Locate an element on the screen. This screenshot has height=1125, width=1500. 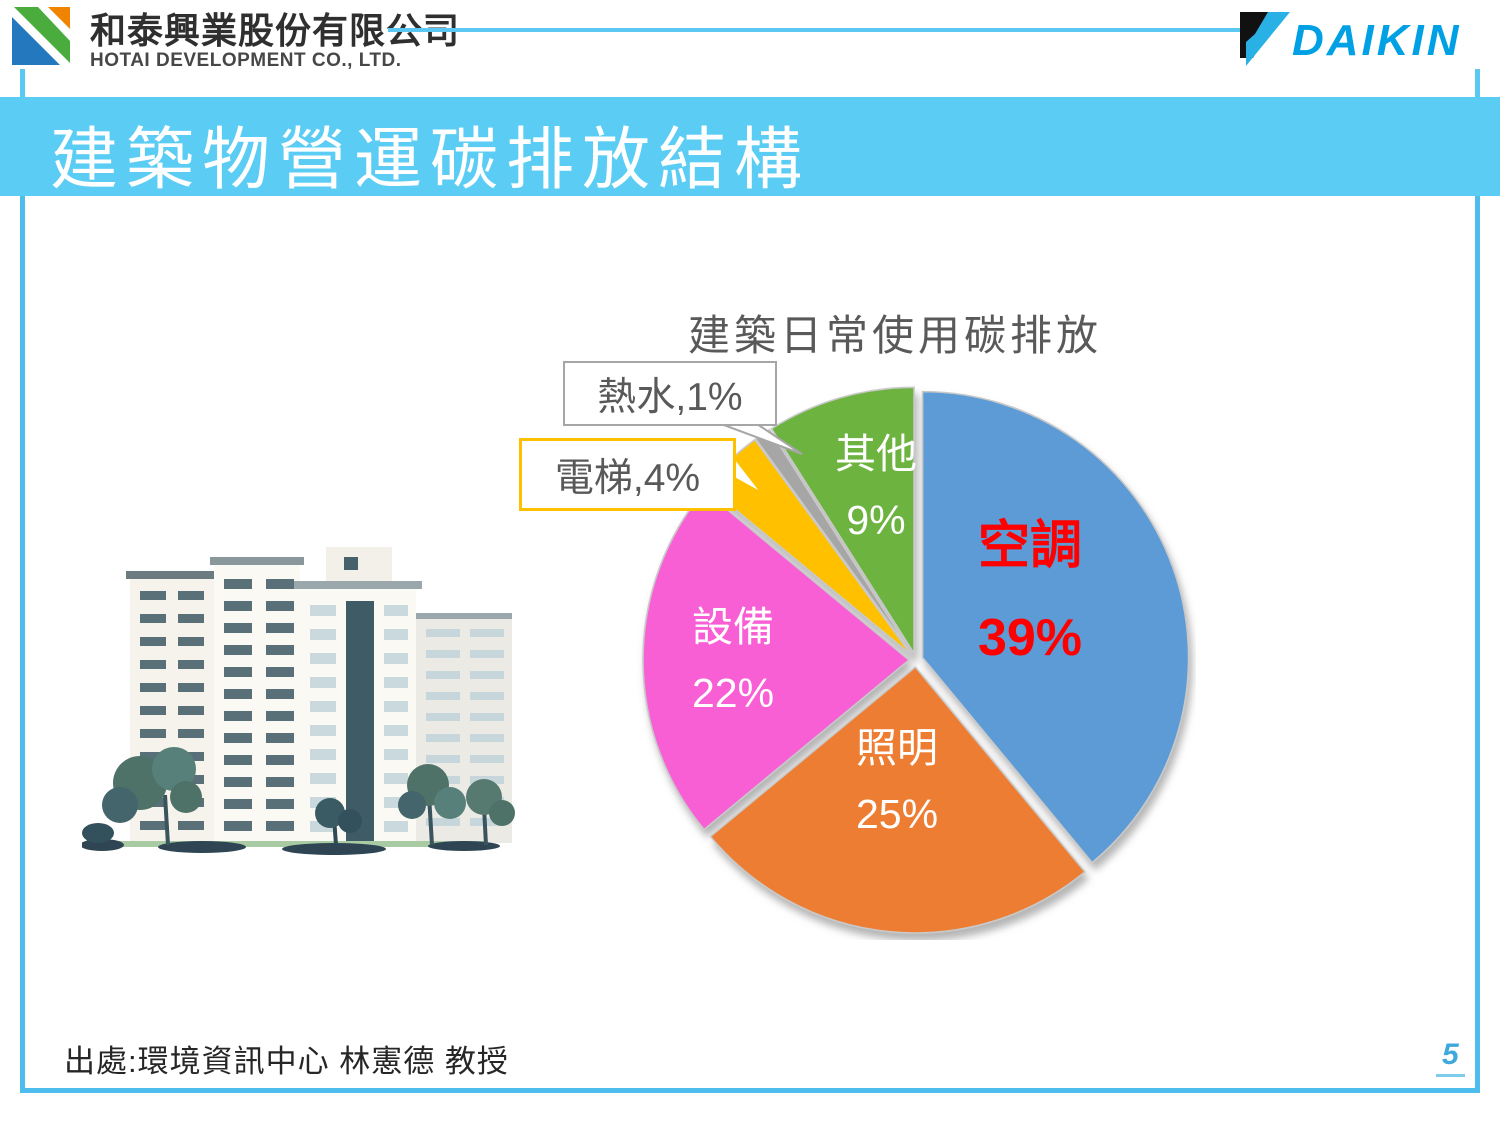
pie-slice-空調 is located at coordinates (1055, 627).